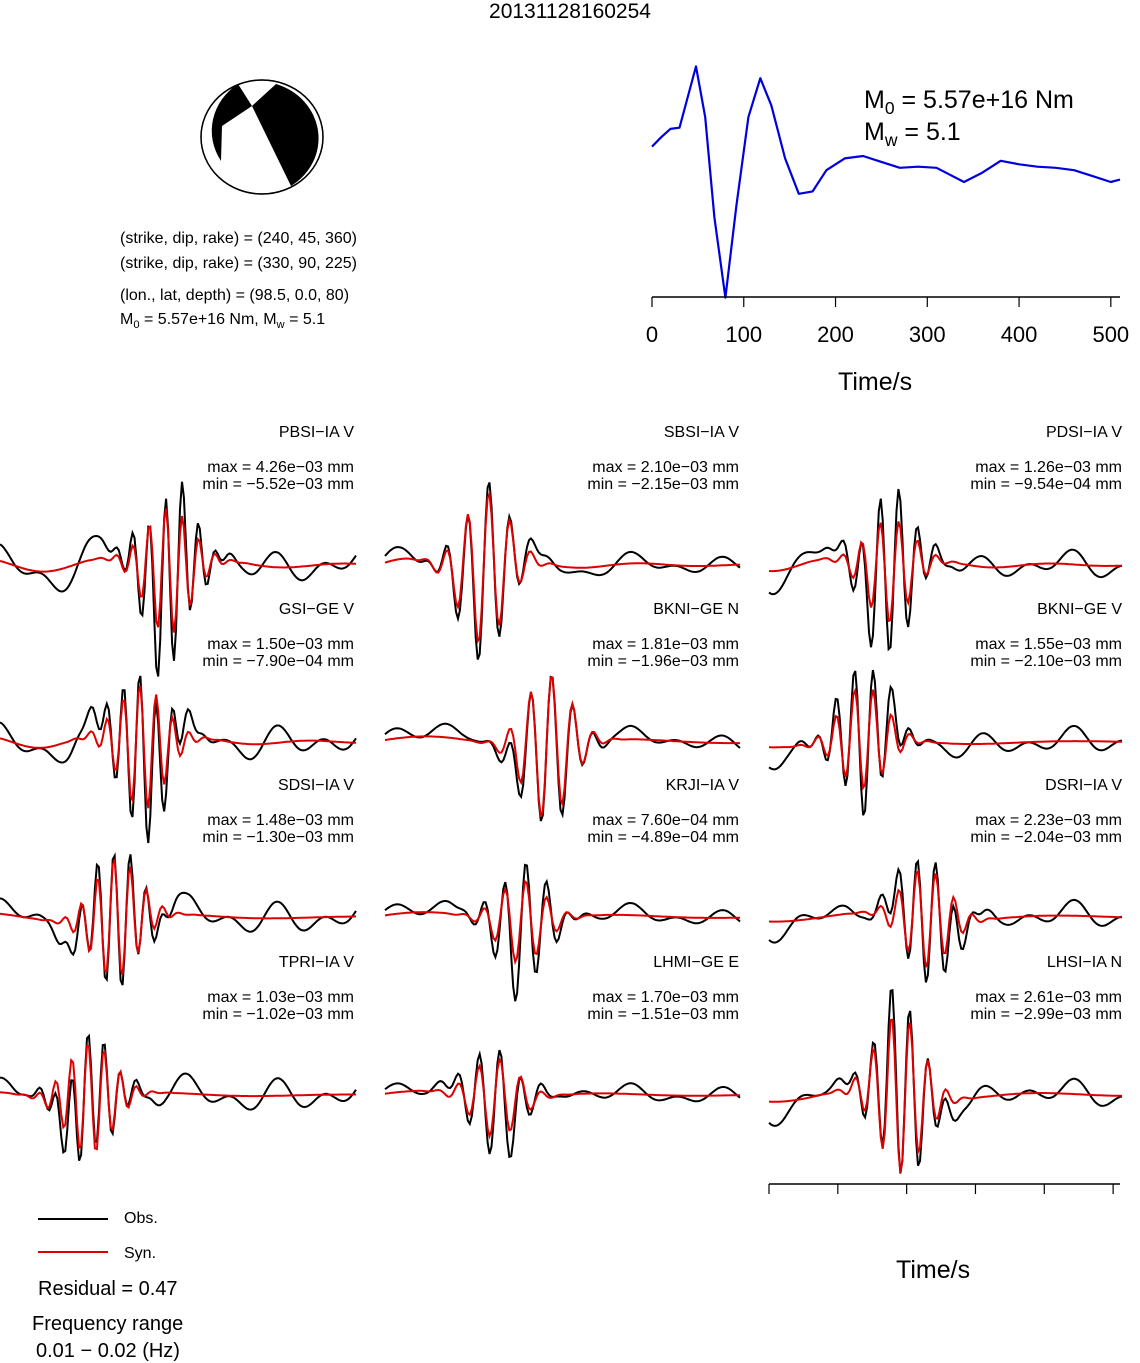  Describe the element at coordinates (743, 334) in the screenshot. I see `stf-x-tick-label-100: 100` at that location.